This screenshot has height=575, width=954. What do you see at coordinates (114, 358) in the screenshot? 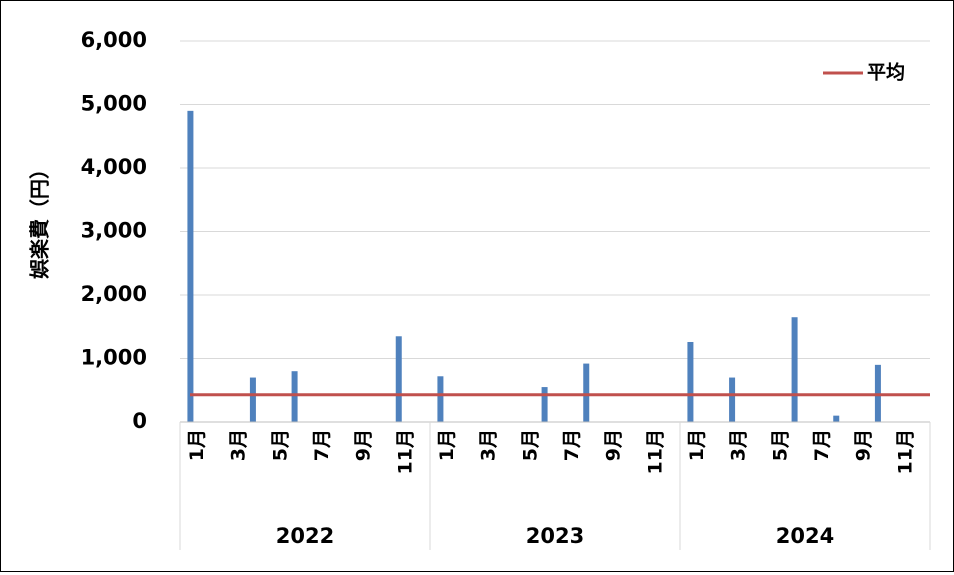
I see `y-tick-label: 1,000` at bounding box center [114, 358].